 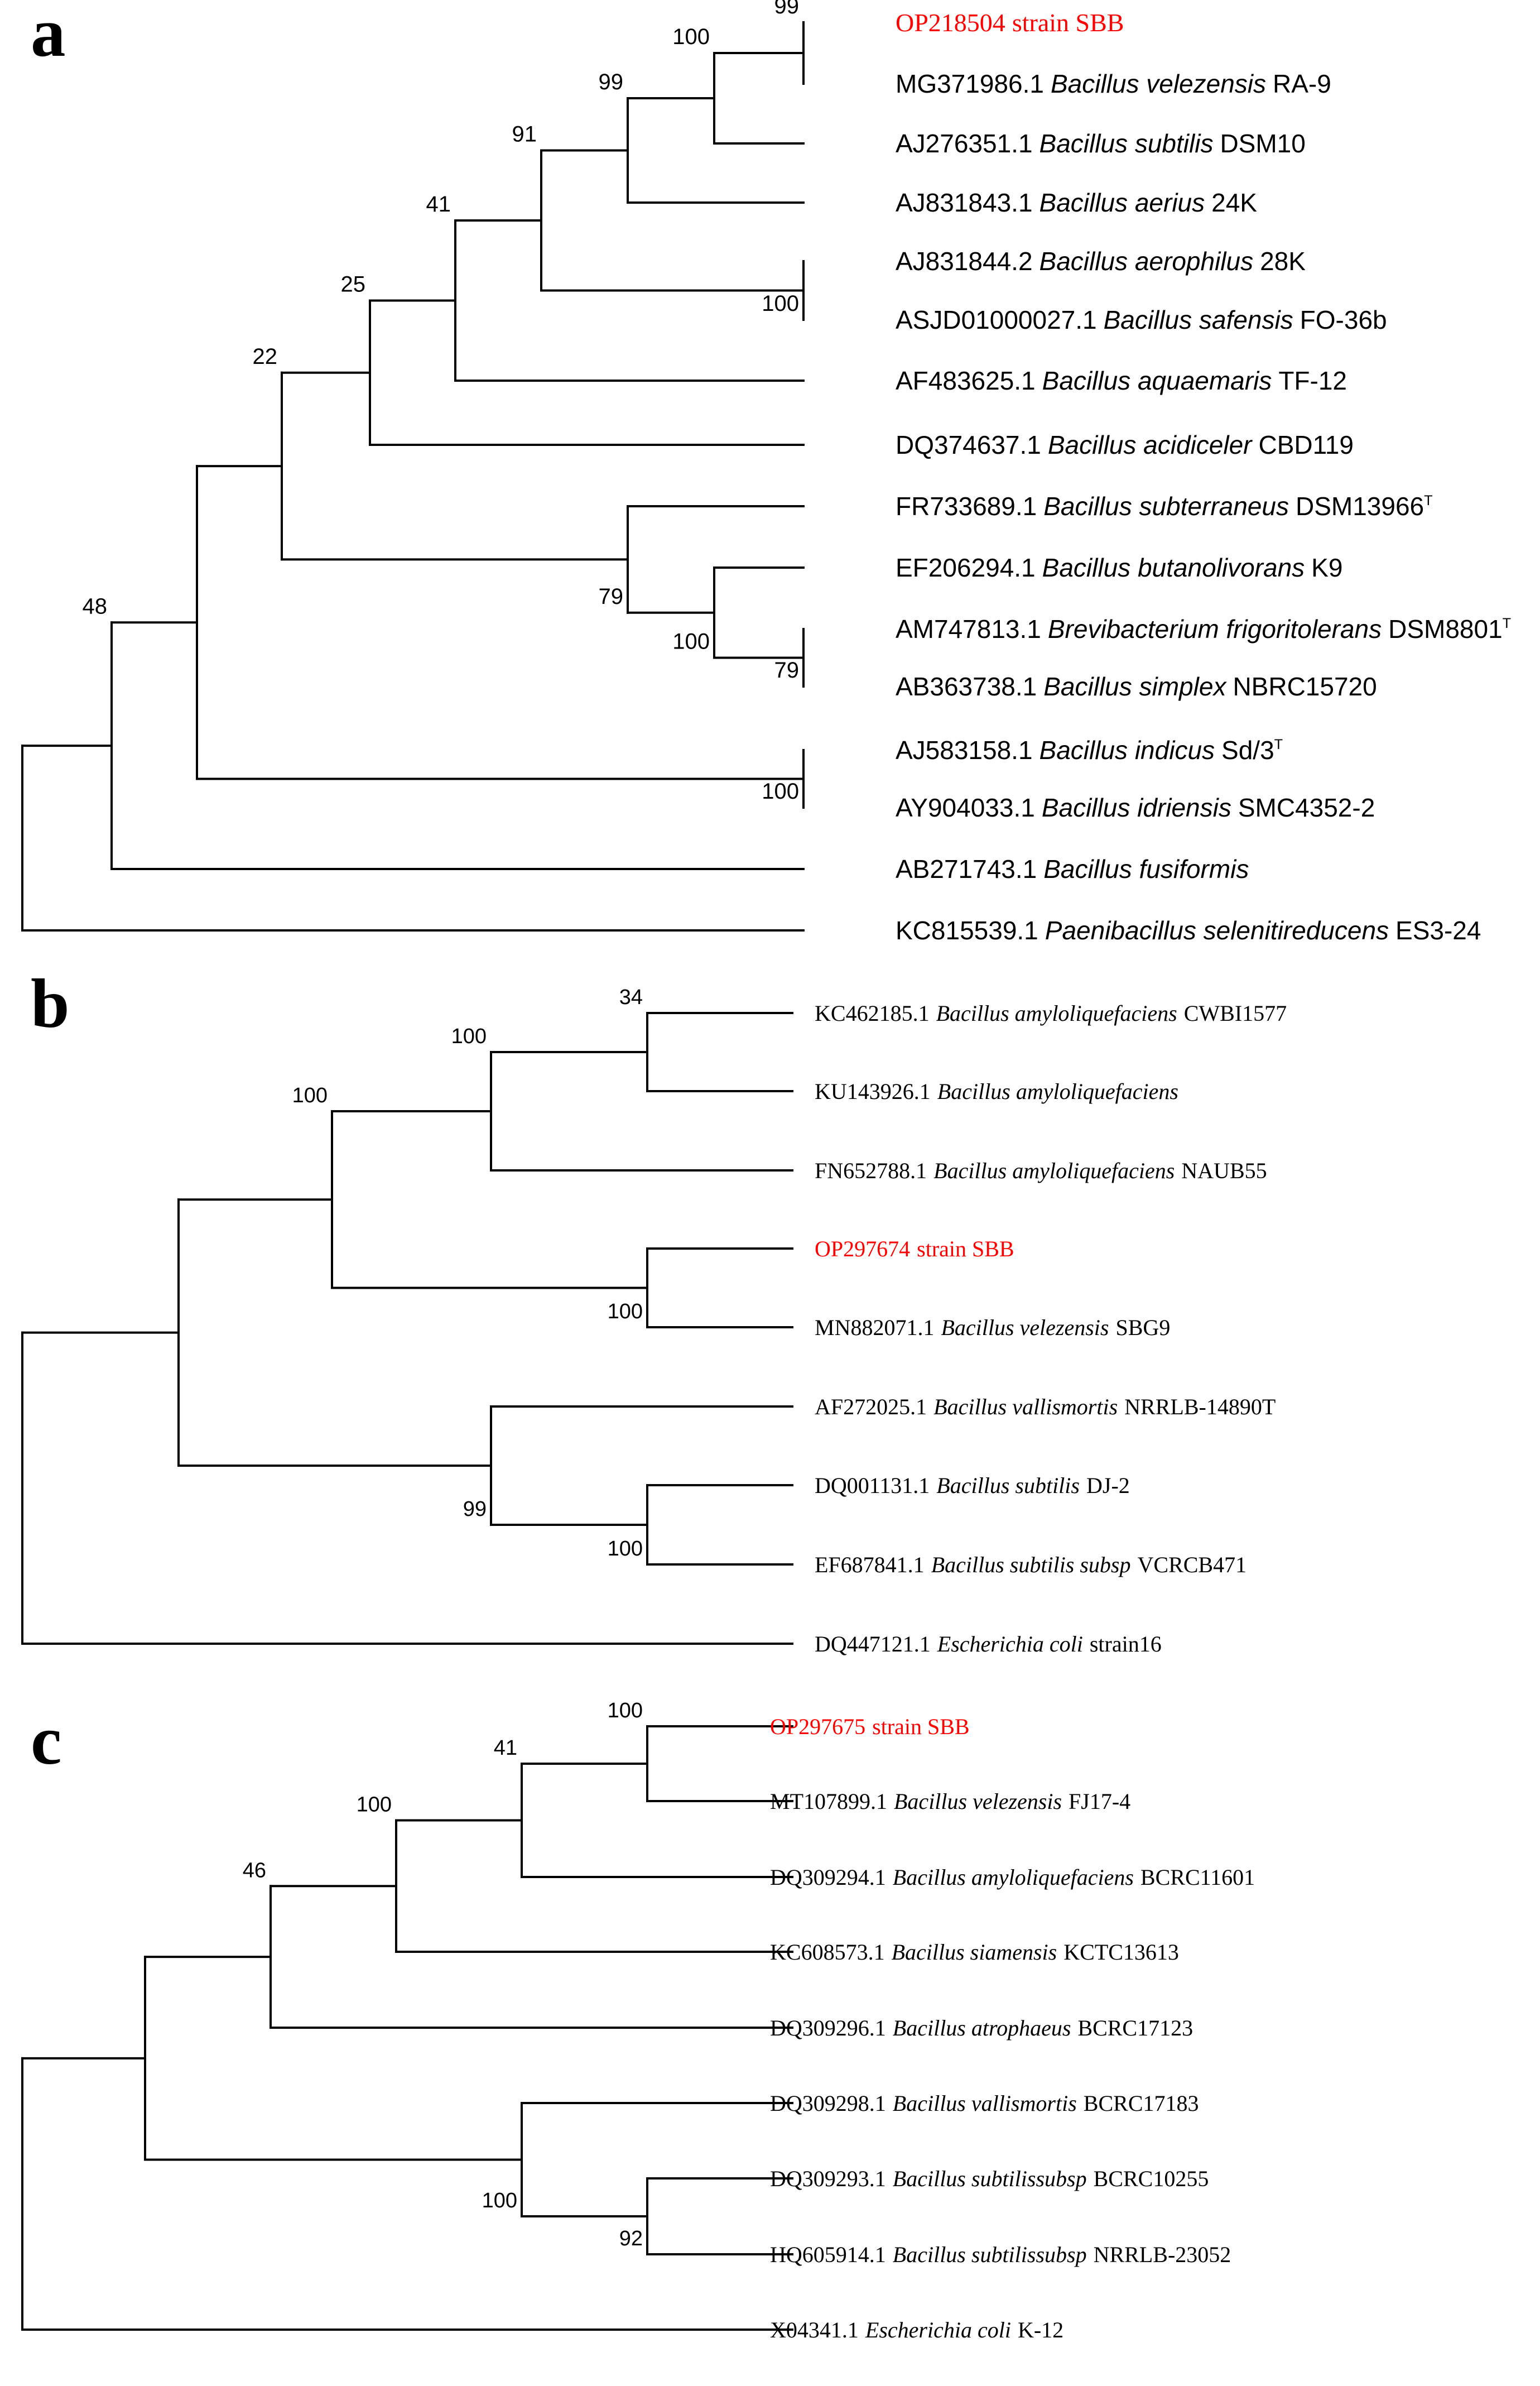 I want to click on panel-label-b: b, so click(x=50, y=1005).